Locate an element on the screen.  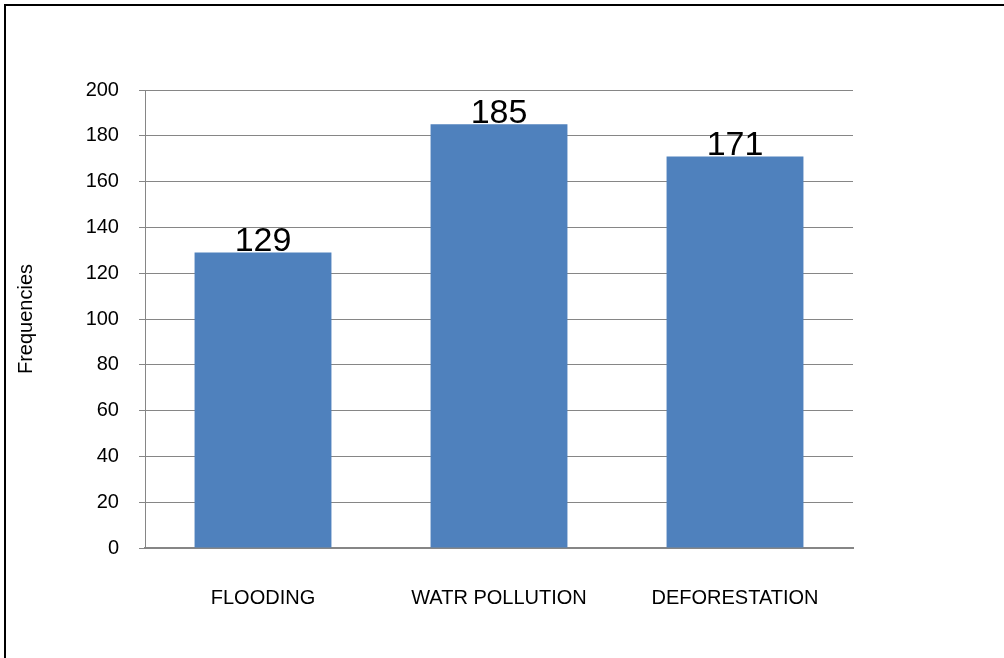
y-tick-label: 40 is located at coordinates (107, 454).